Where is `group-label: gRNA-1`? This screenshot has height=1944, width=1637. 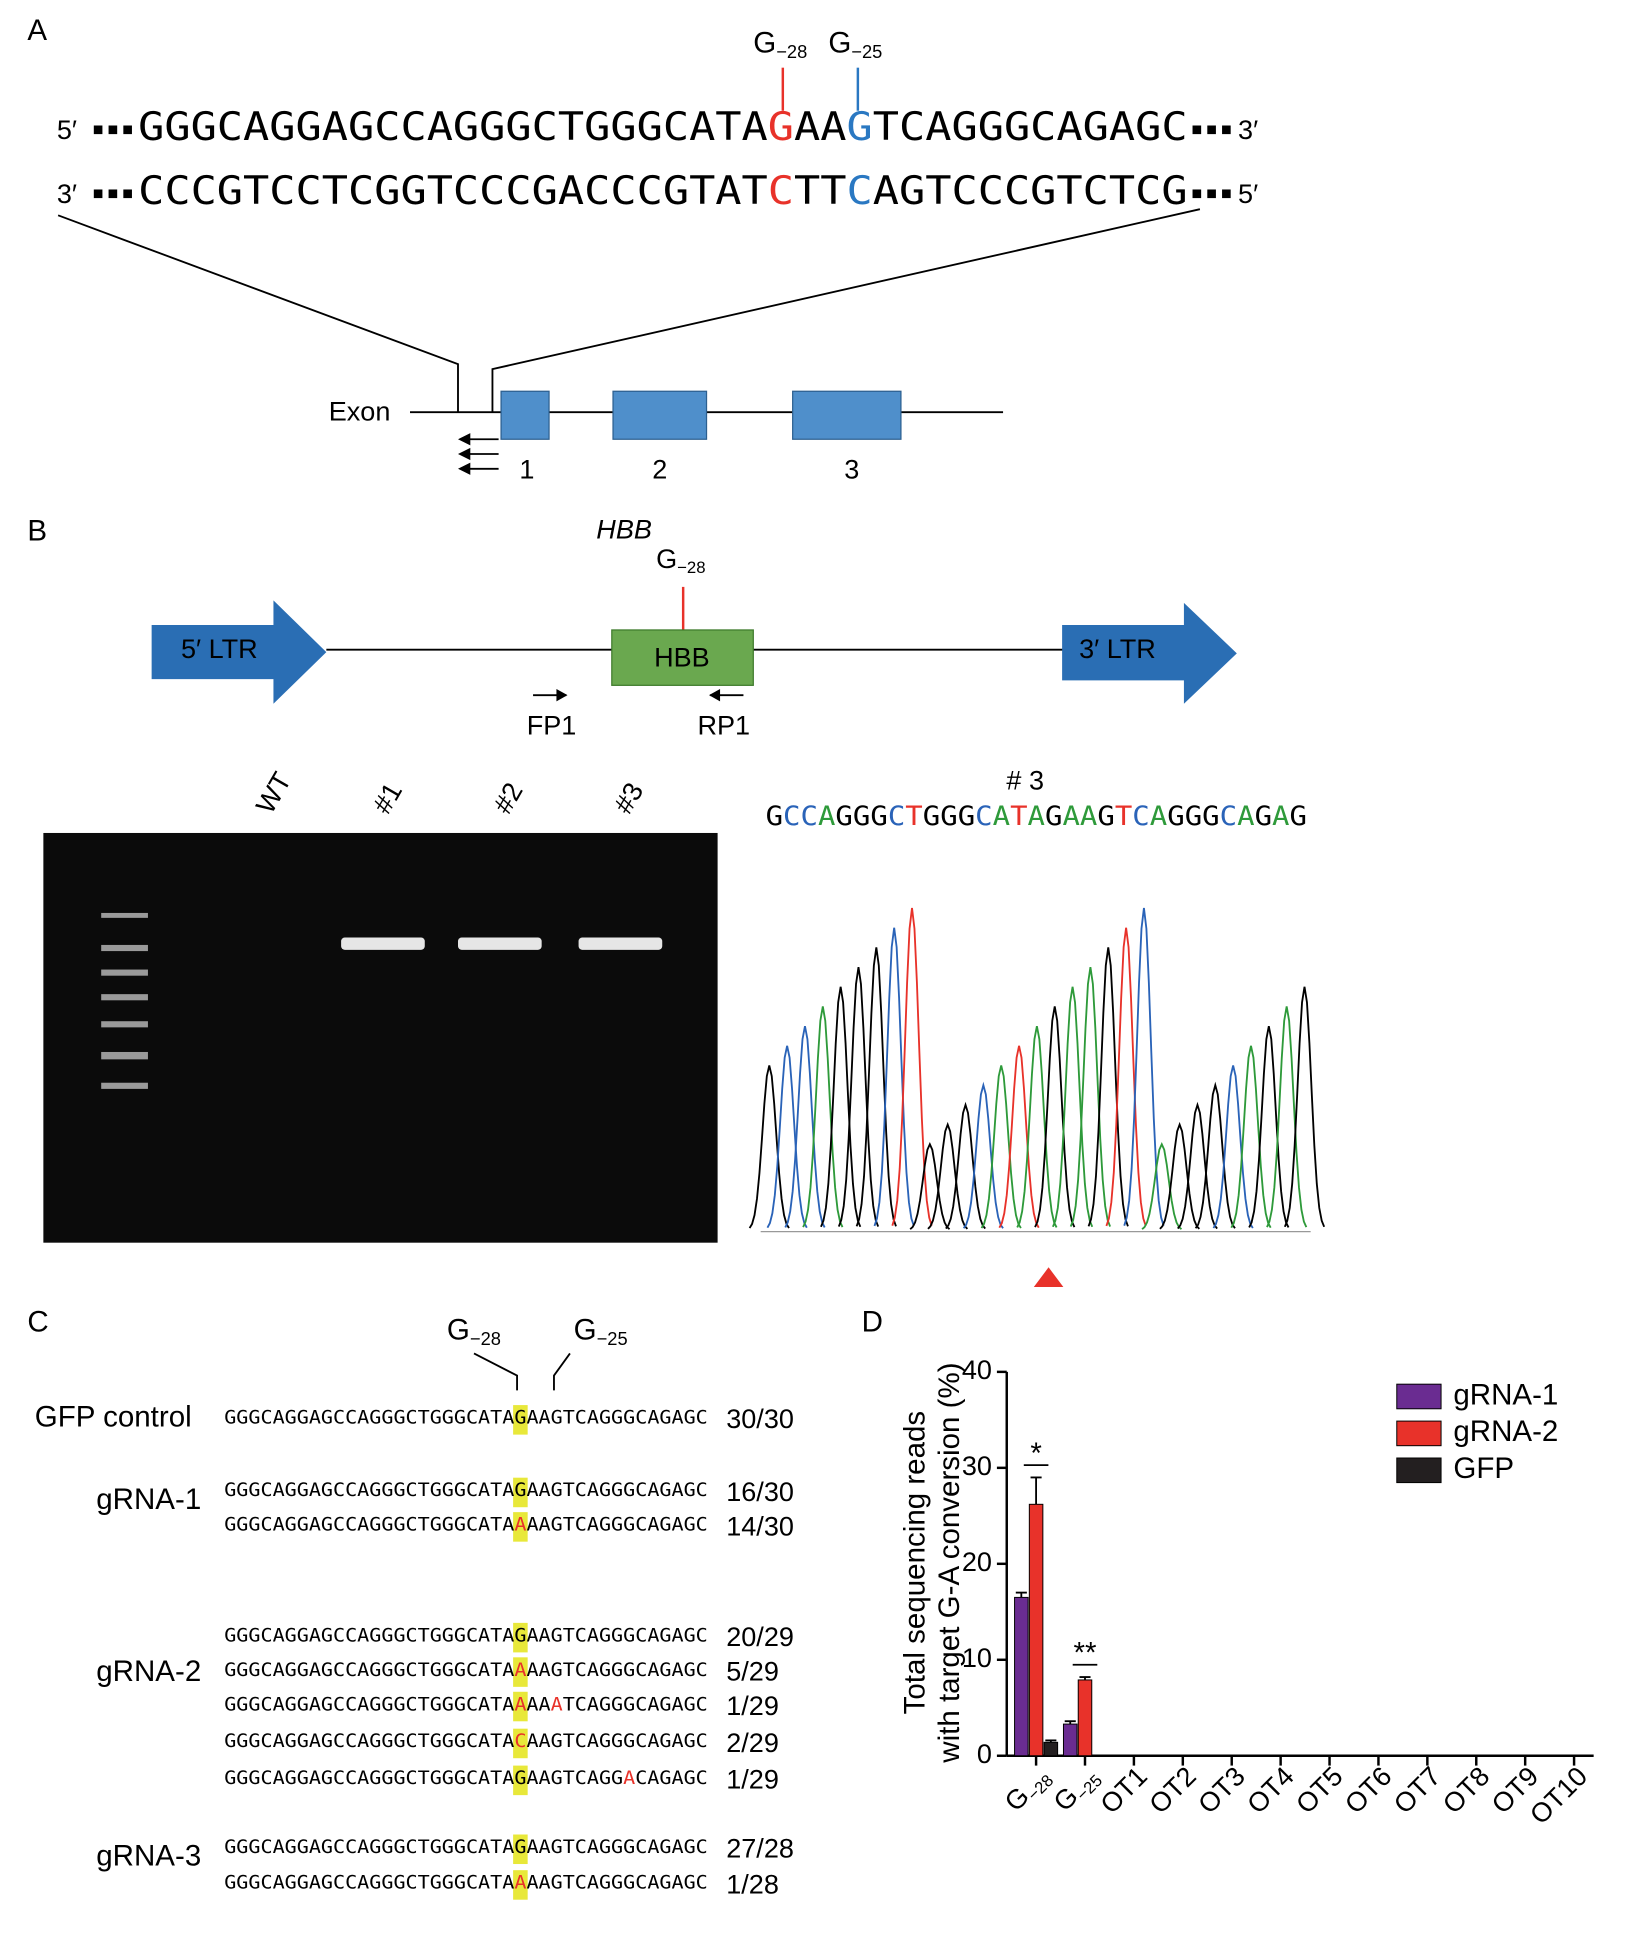
group-label: gRNA-1 is located at coordinates (148, 1499).